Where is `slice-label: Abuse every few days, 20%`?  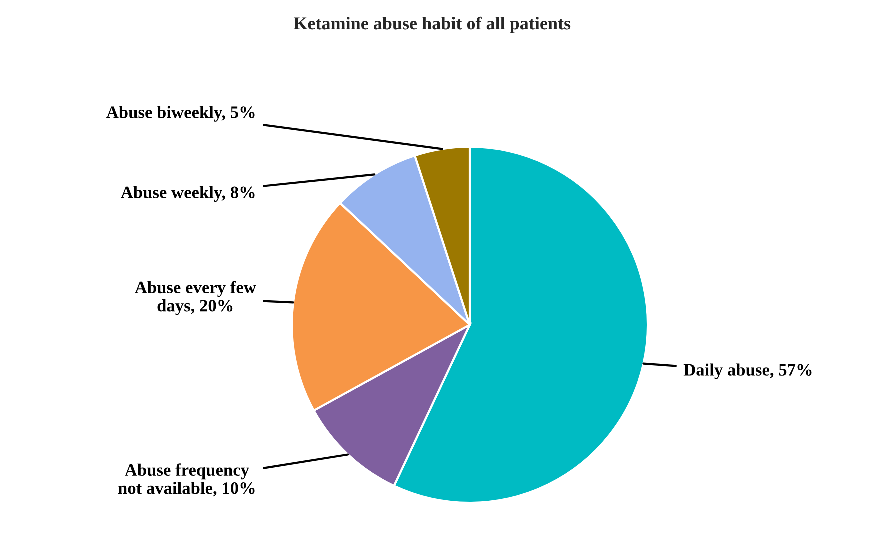 slice-label: Abuse every few days, 20% is located at coordinates (195, 298).